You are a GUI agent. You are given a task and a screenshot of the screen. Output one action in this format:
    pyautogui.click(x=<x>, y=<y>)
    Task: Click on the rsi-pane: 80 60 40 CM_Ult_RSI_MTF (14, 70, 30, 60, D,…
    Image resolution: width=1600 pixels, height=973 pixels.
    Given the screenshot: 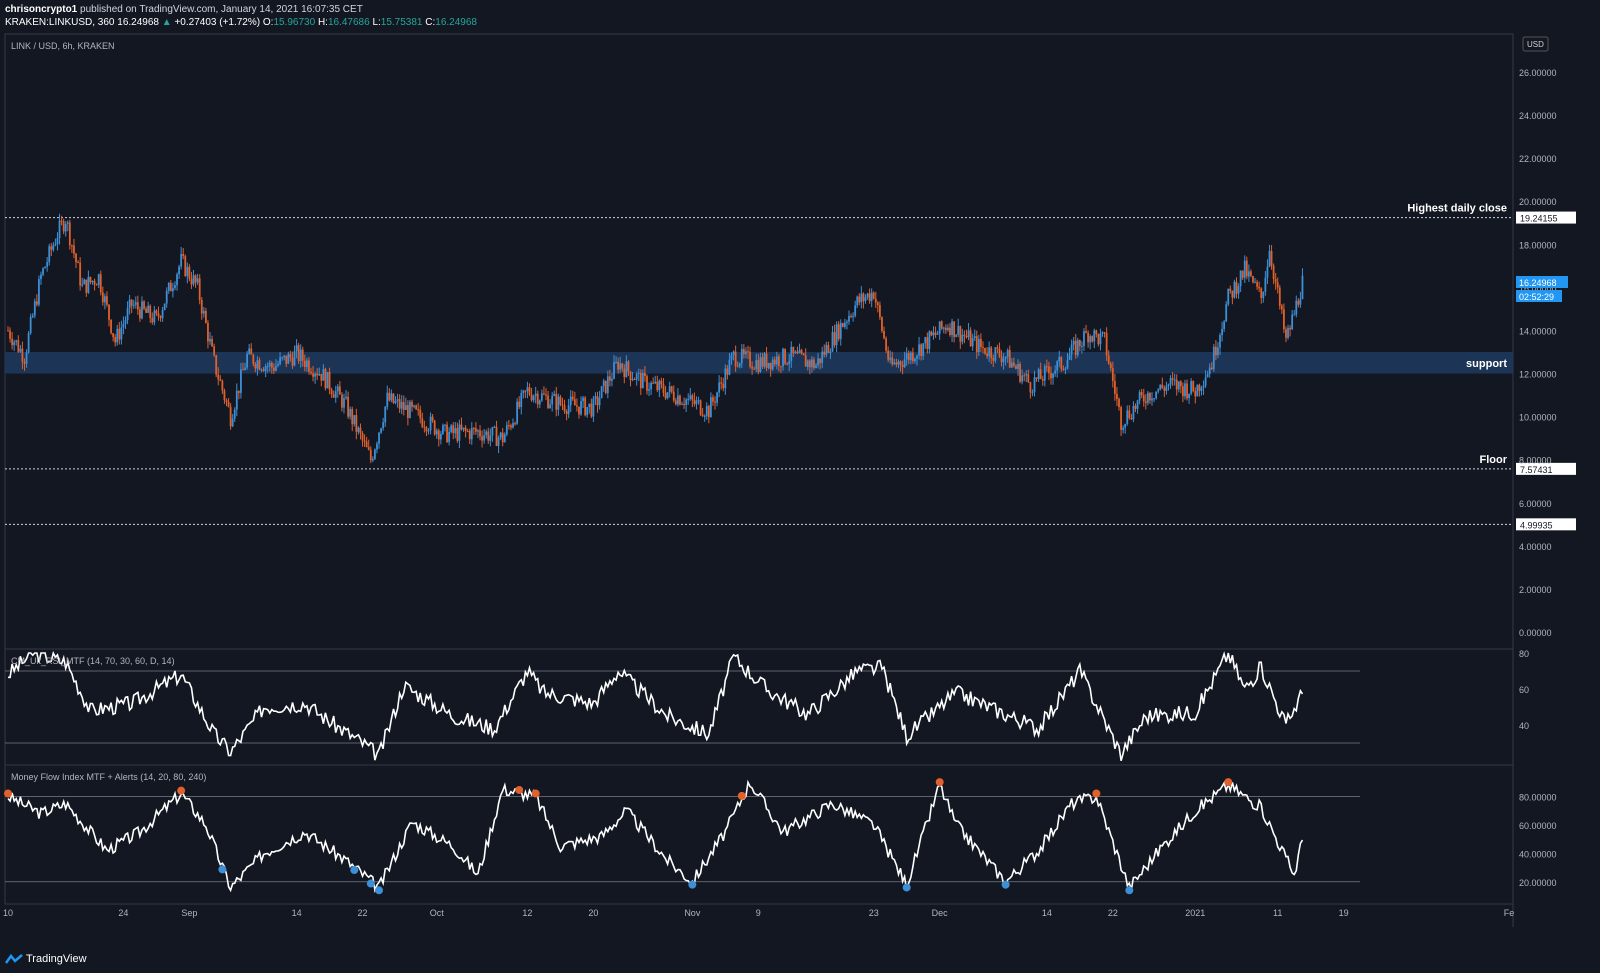 What is the action you would take?
    pyautogui.click(x=767, y=705)
    